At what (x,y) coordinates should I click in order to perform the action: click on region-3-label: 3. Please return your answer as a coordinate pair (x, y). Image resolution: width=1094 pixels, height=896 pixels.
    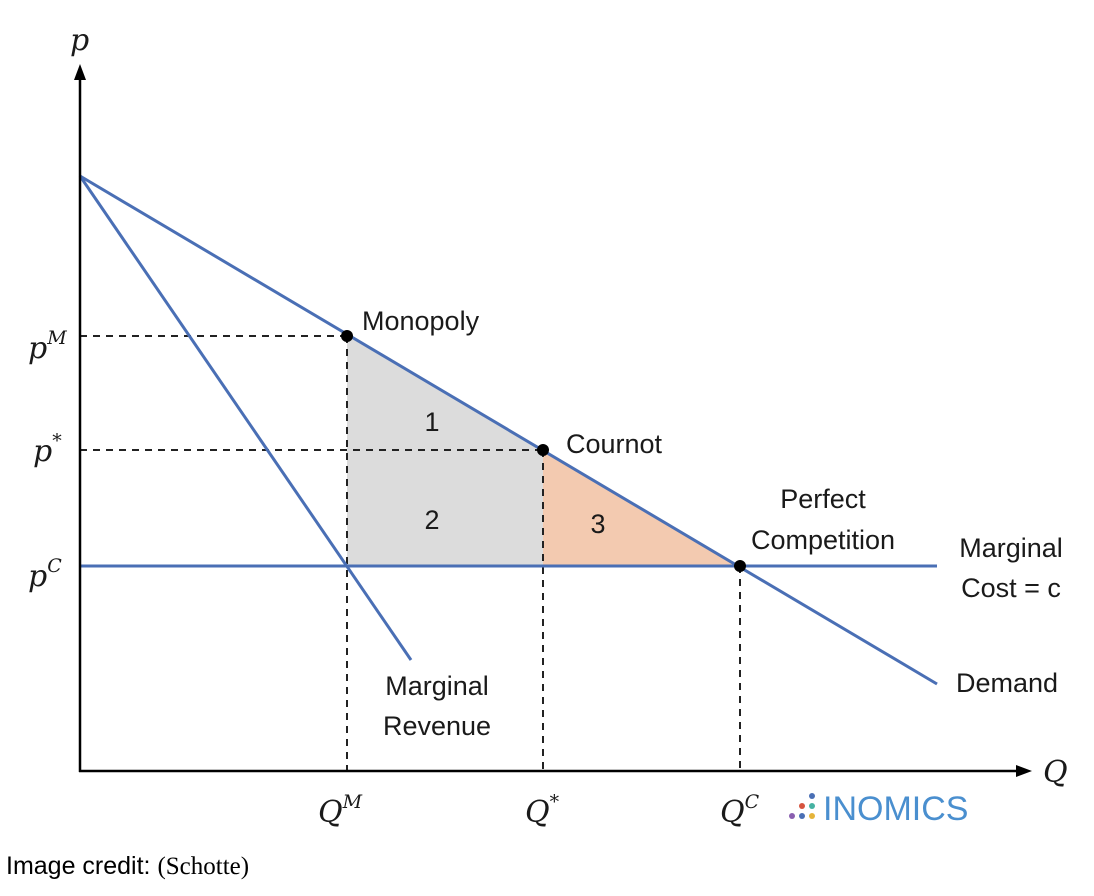
    Looking at the image, I should click on (597, 524).